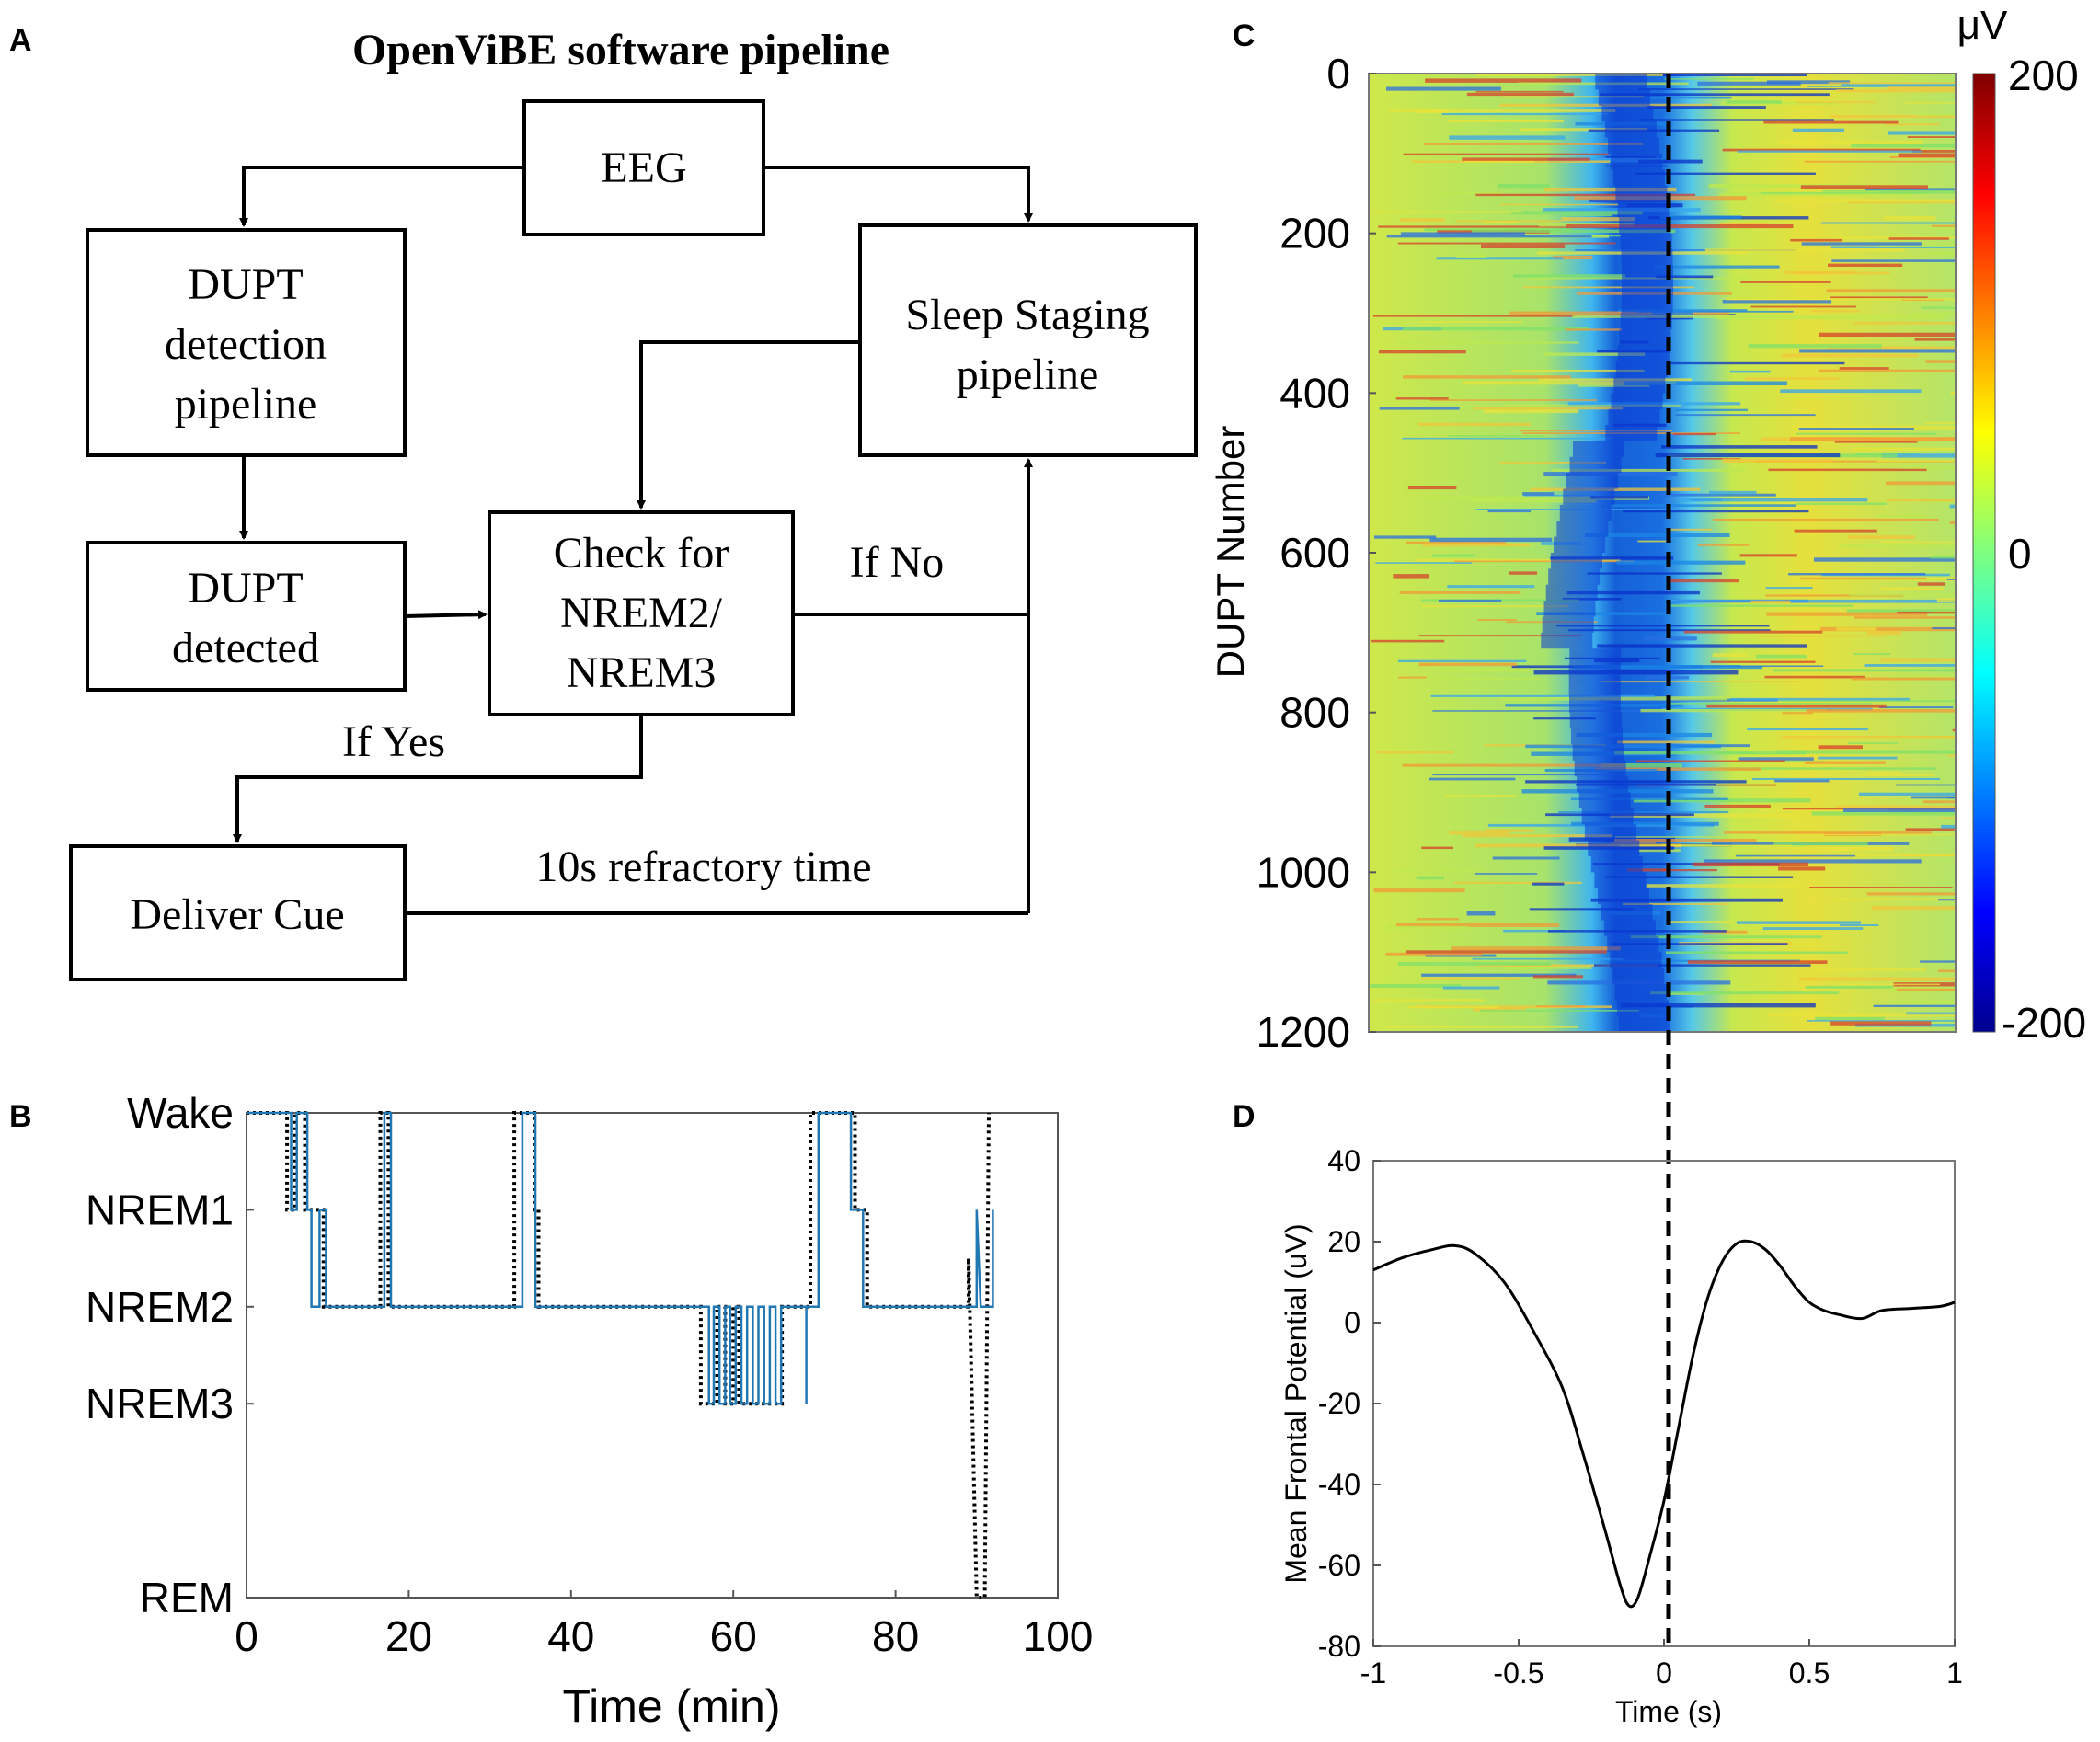 The width and height of the screenshot is (2100, 1742). Describe the element at coordinates (1058, 1636) in the screenshot. I see `hypnogram-xtick-label: 100` at that location.